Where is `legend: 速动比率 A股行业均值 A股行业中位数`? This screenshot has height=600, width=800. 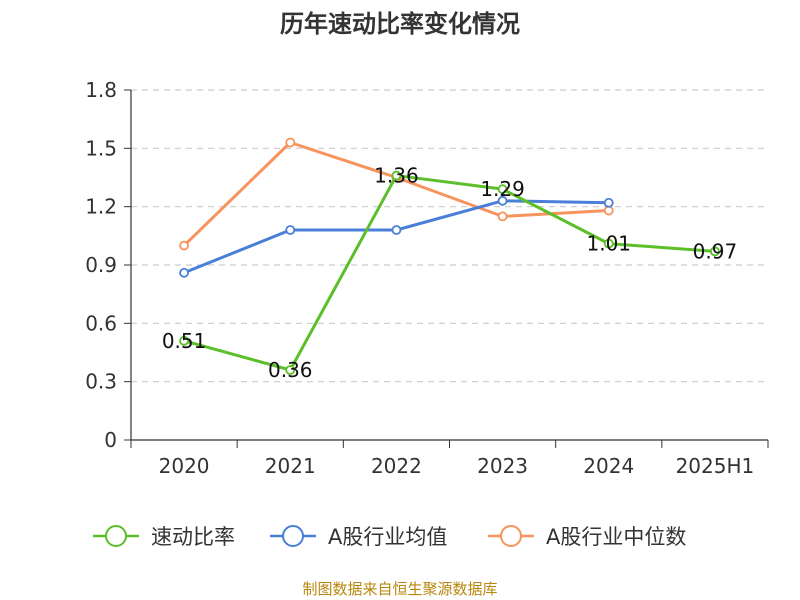 legend: 速动比率 A股行业均值 A股行业中位数 is located at coordinates (389, 537).